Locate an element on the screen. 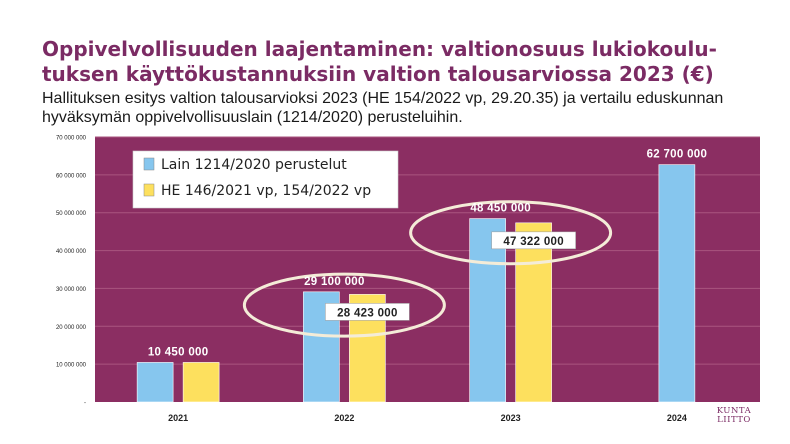 The width and height of the screenshot is (790, 444). data-label-box-2023 is located at coordinates (533, 240).